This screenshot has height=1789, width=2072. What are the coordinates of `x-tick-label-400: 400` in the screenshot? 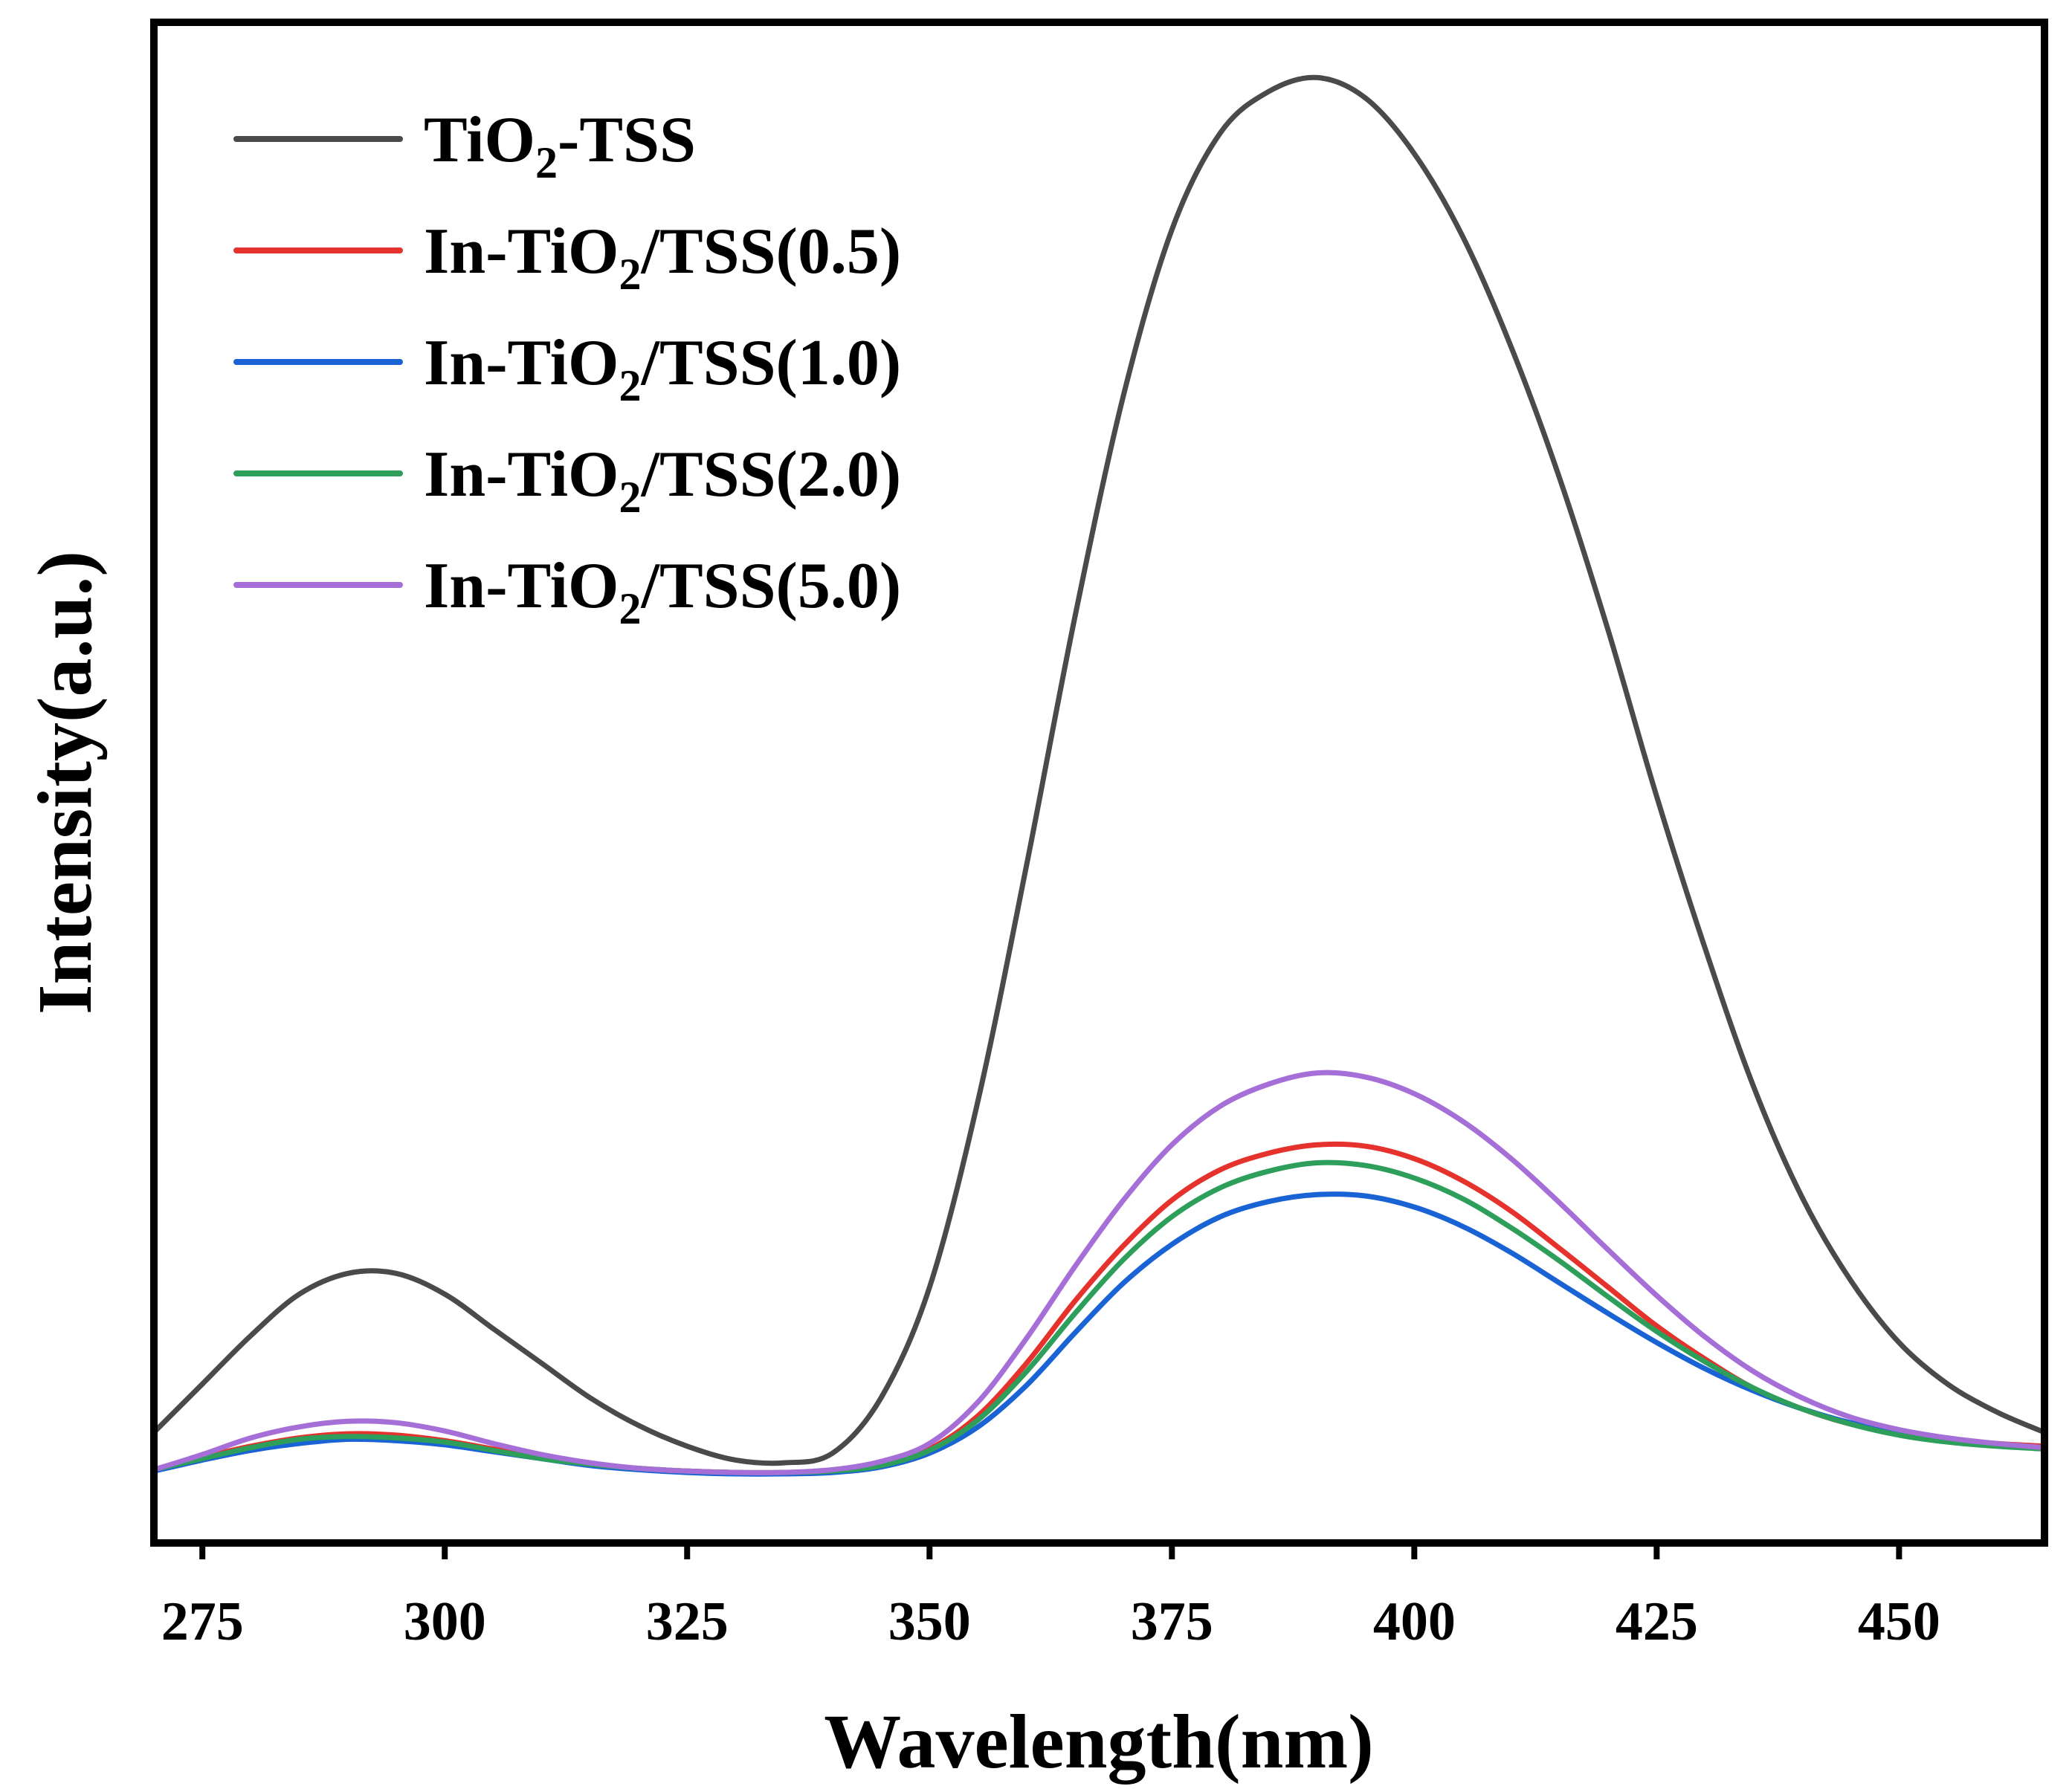 It's located at (1414, 1622).